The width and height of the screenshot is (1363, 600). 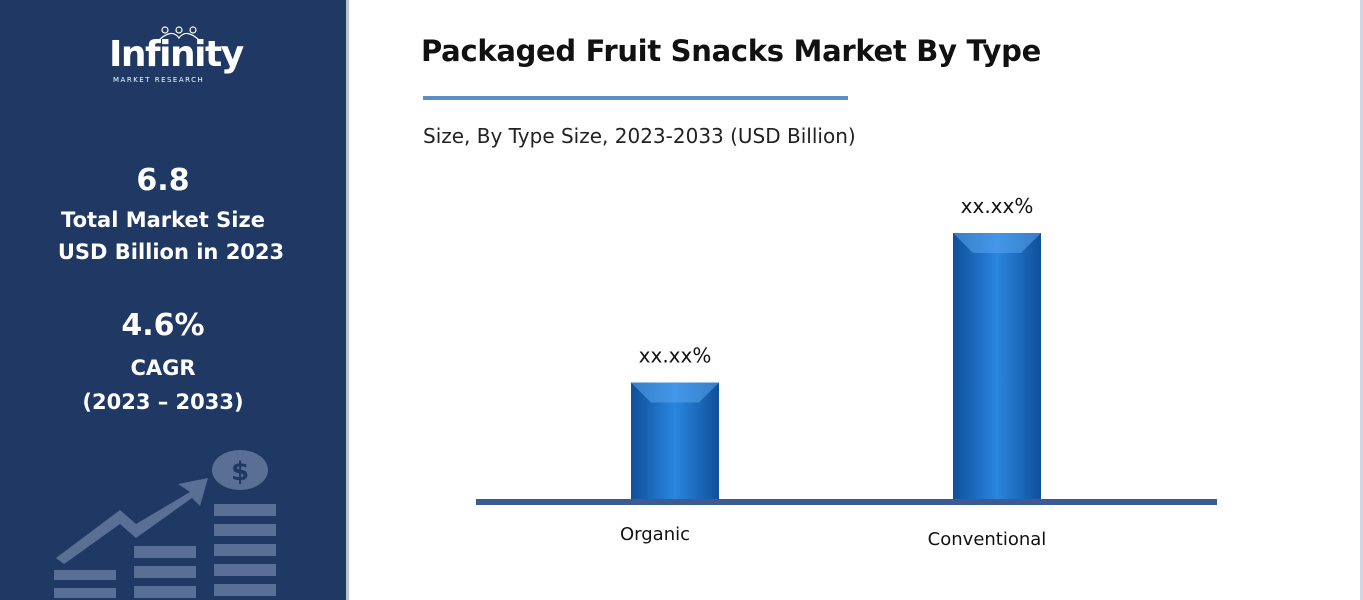 I want to click on cagr-period: (2023 – 2033), so click(x=163, y=402).